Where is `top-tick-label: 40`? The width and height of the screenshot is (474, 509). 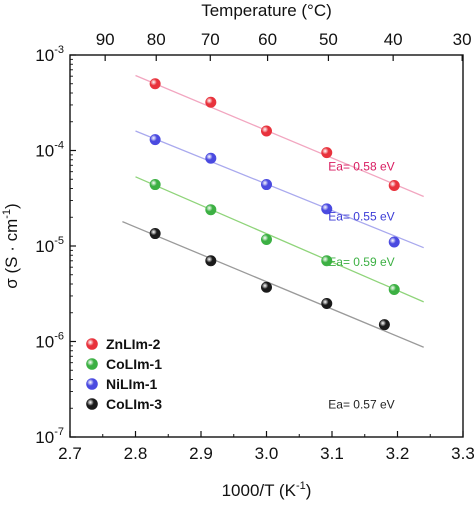 top-tick-label: 40 is located at coordinates (393, 39).